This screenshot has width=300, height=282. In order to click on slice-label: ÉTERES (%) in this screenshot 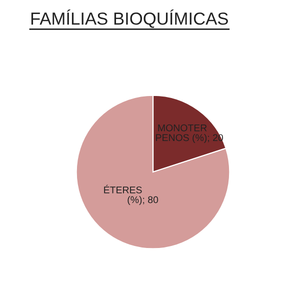, I will do `click(123, 195)`.